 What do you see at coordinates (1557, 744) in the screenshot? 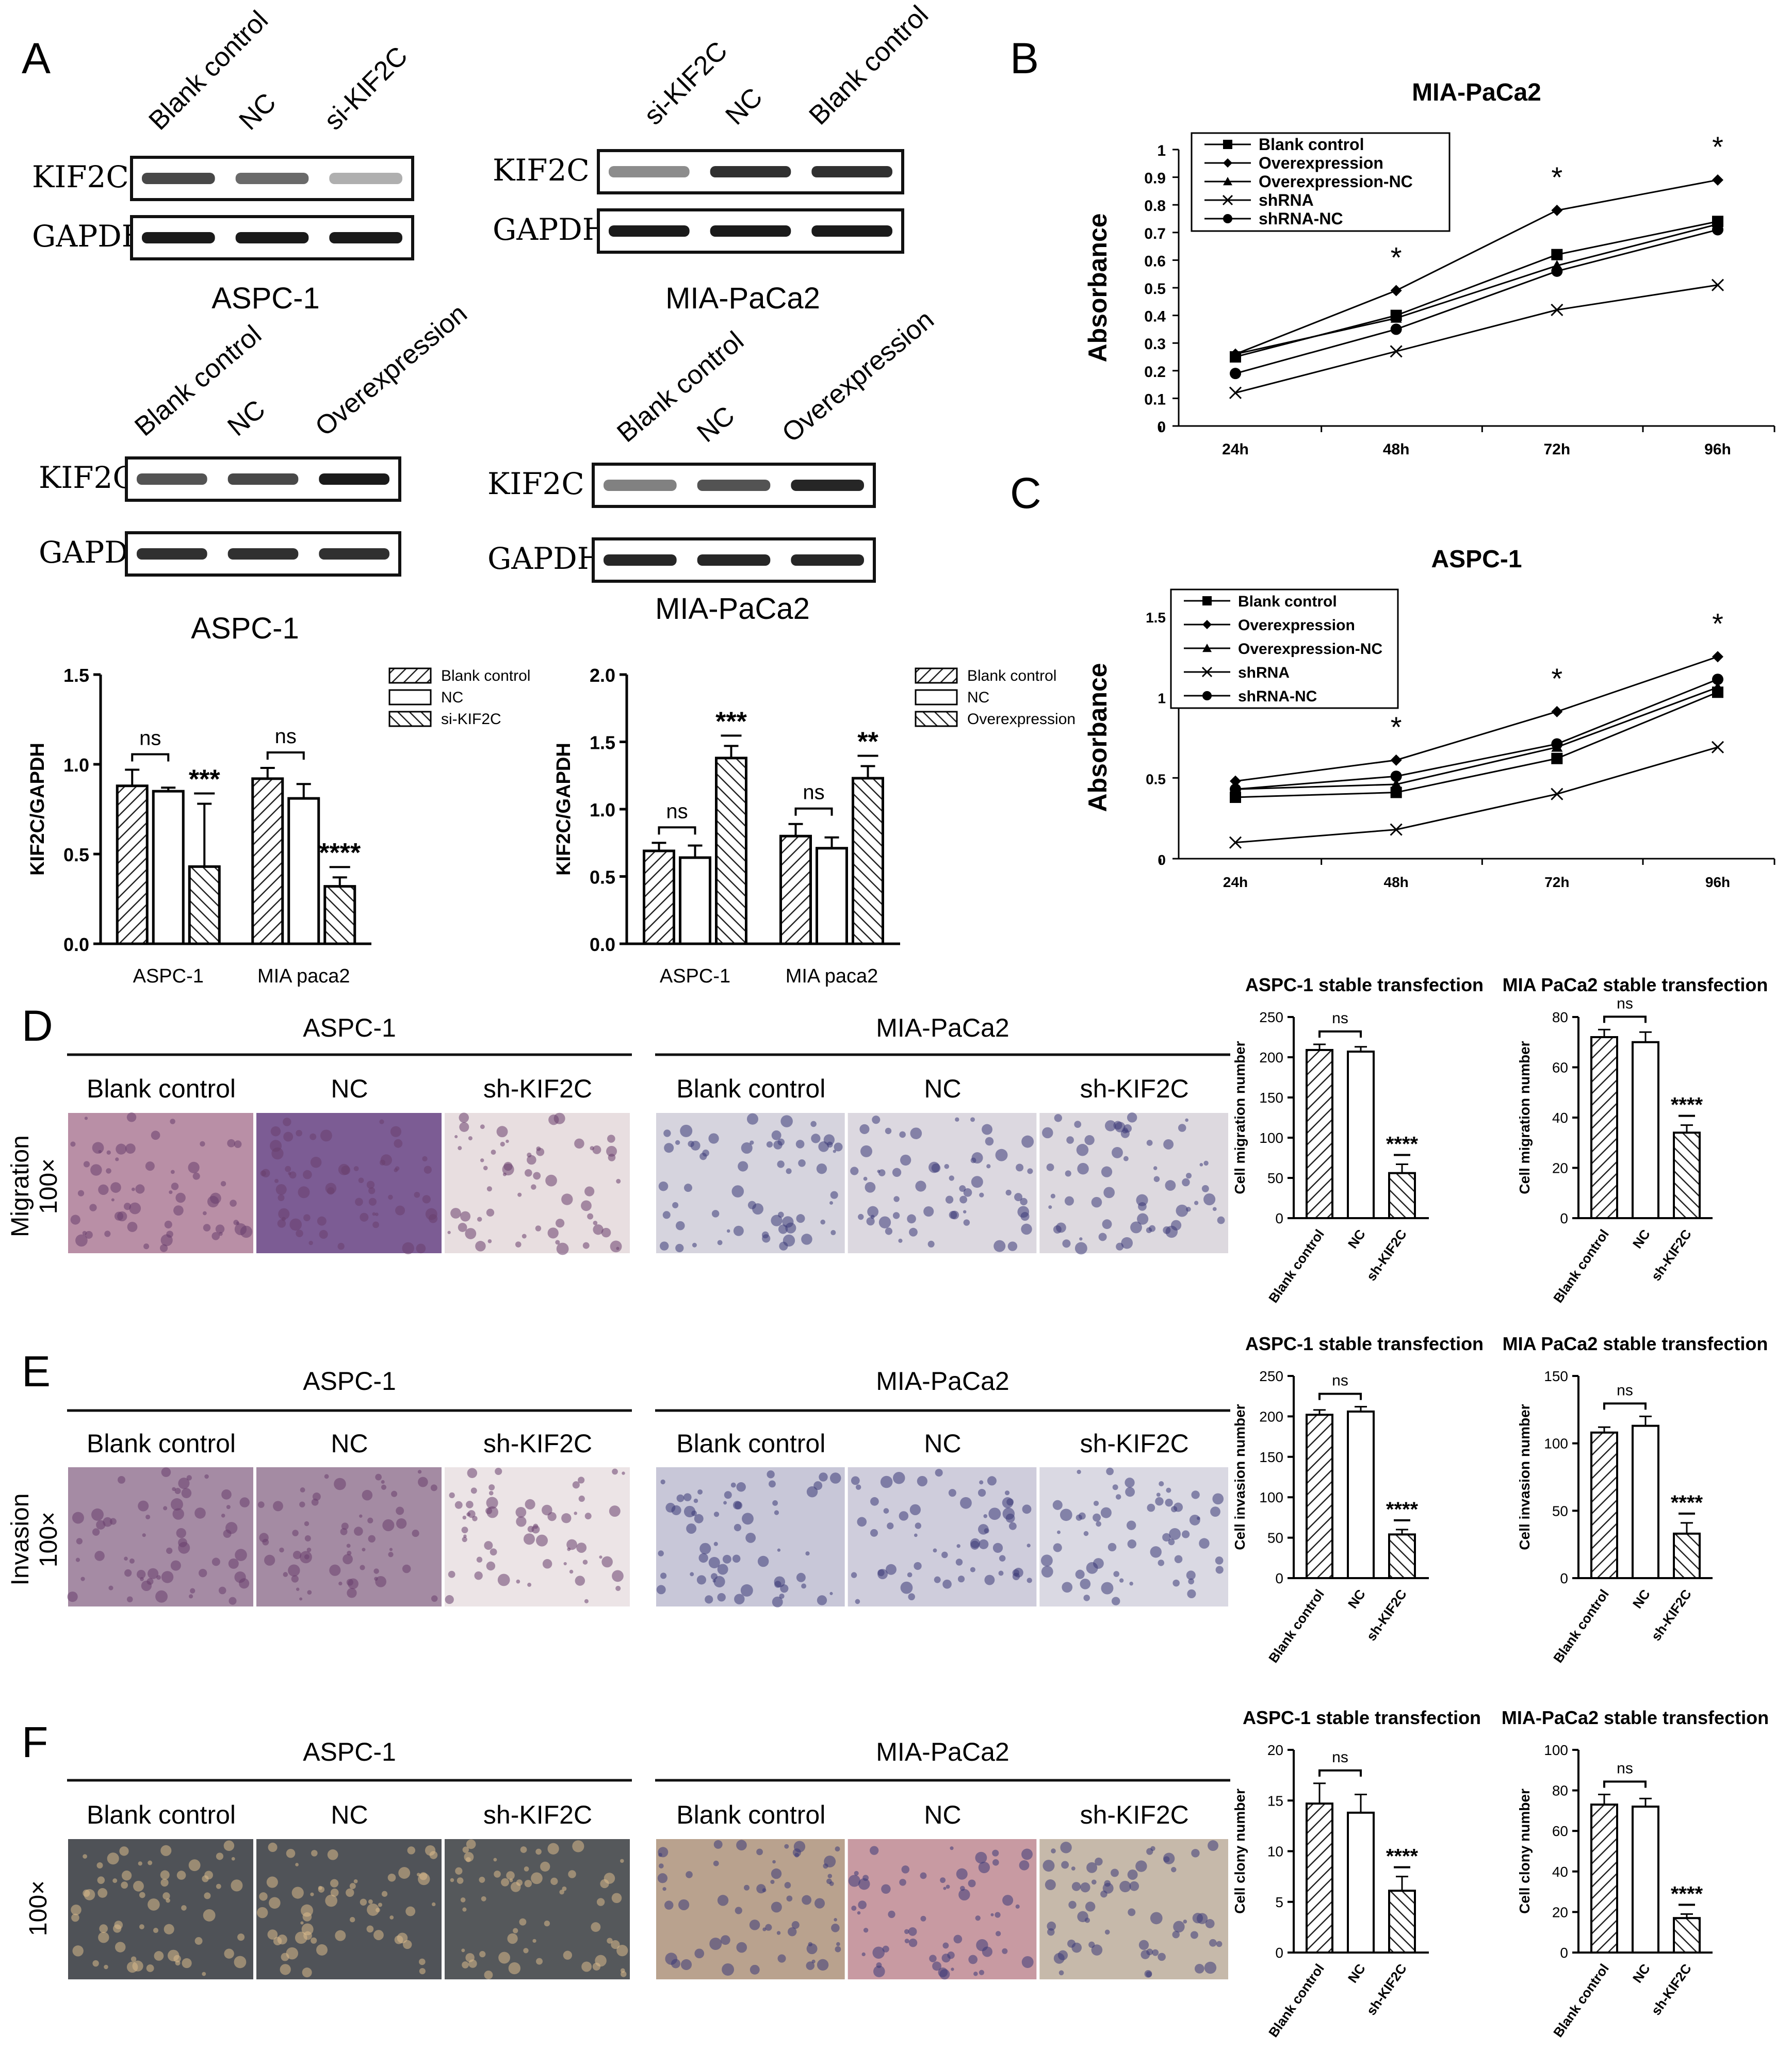
I see `marker-circle` at bounding box center [1557, 744].